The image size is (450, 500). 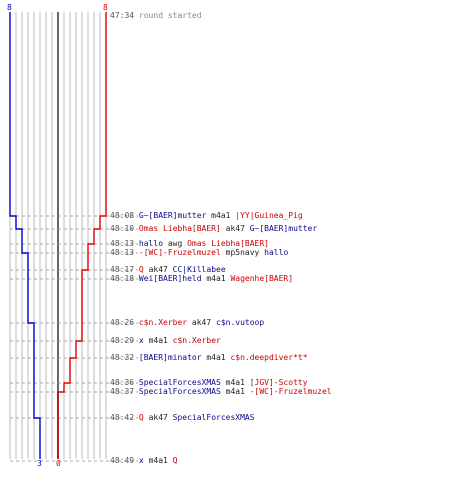 What do you see at coordinates (122, 460) in the screenshot?
I see `event-timestamp: 48:49` at bounding box center [122, 460].